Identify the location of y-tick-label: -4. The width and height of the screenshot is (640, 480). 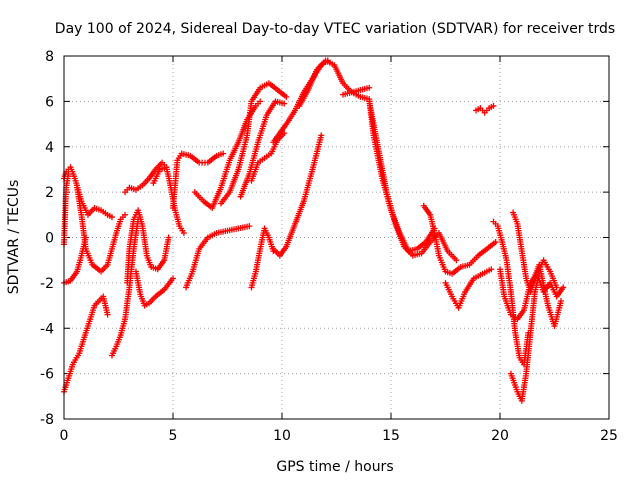
(47, 329).